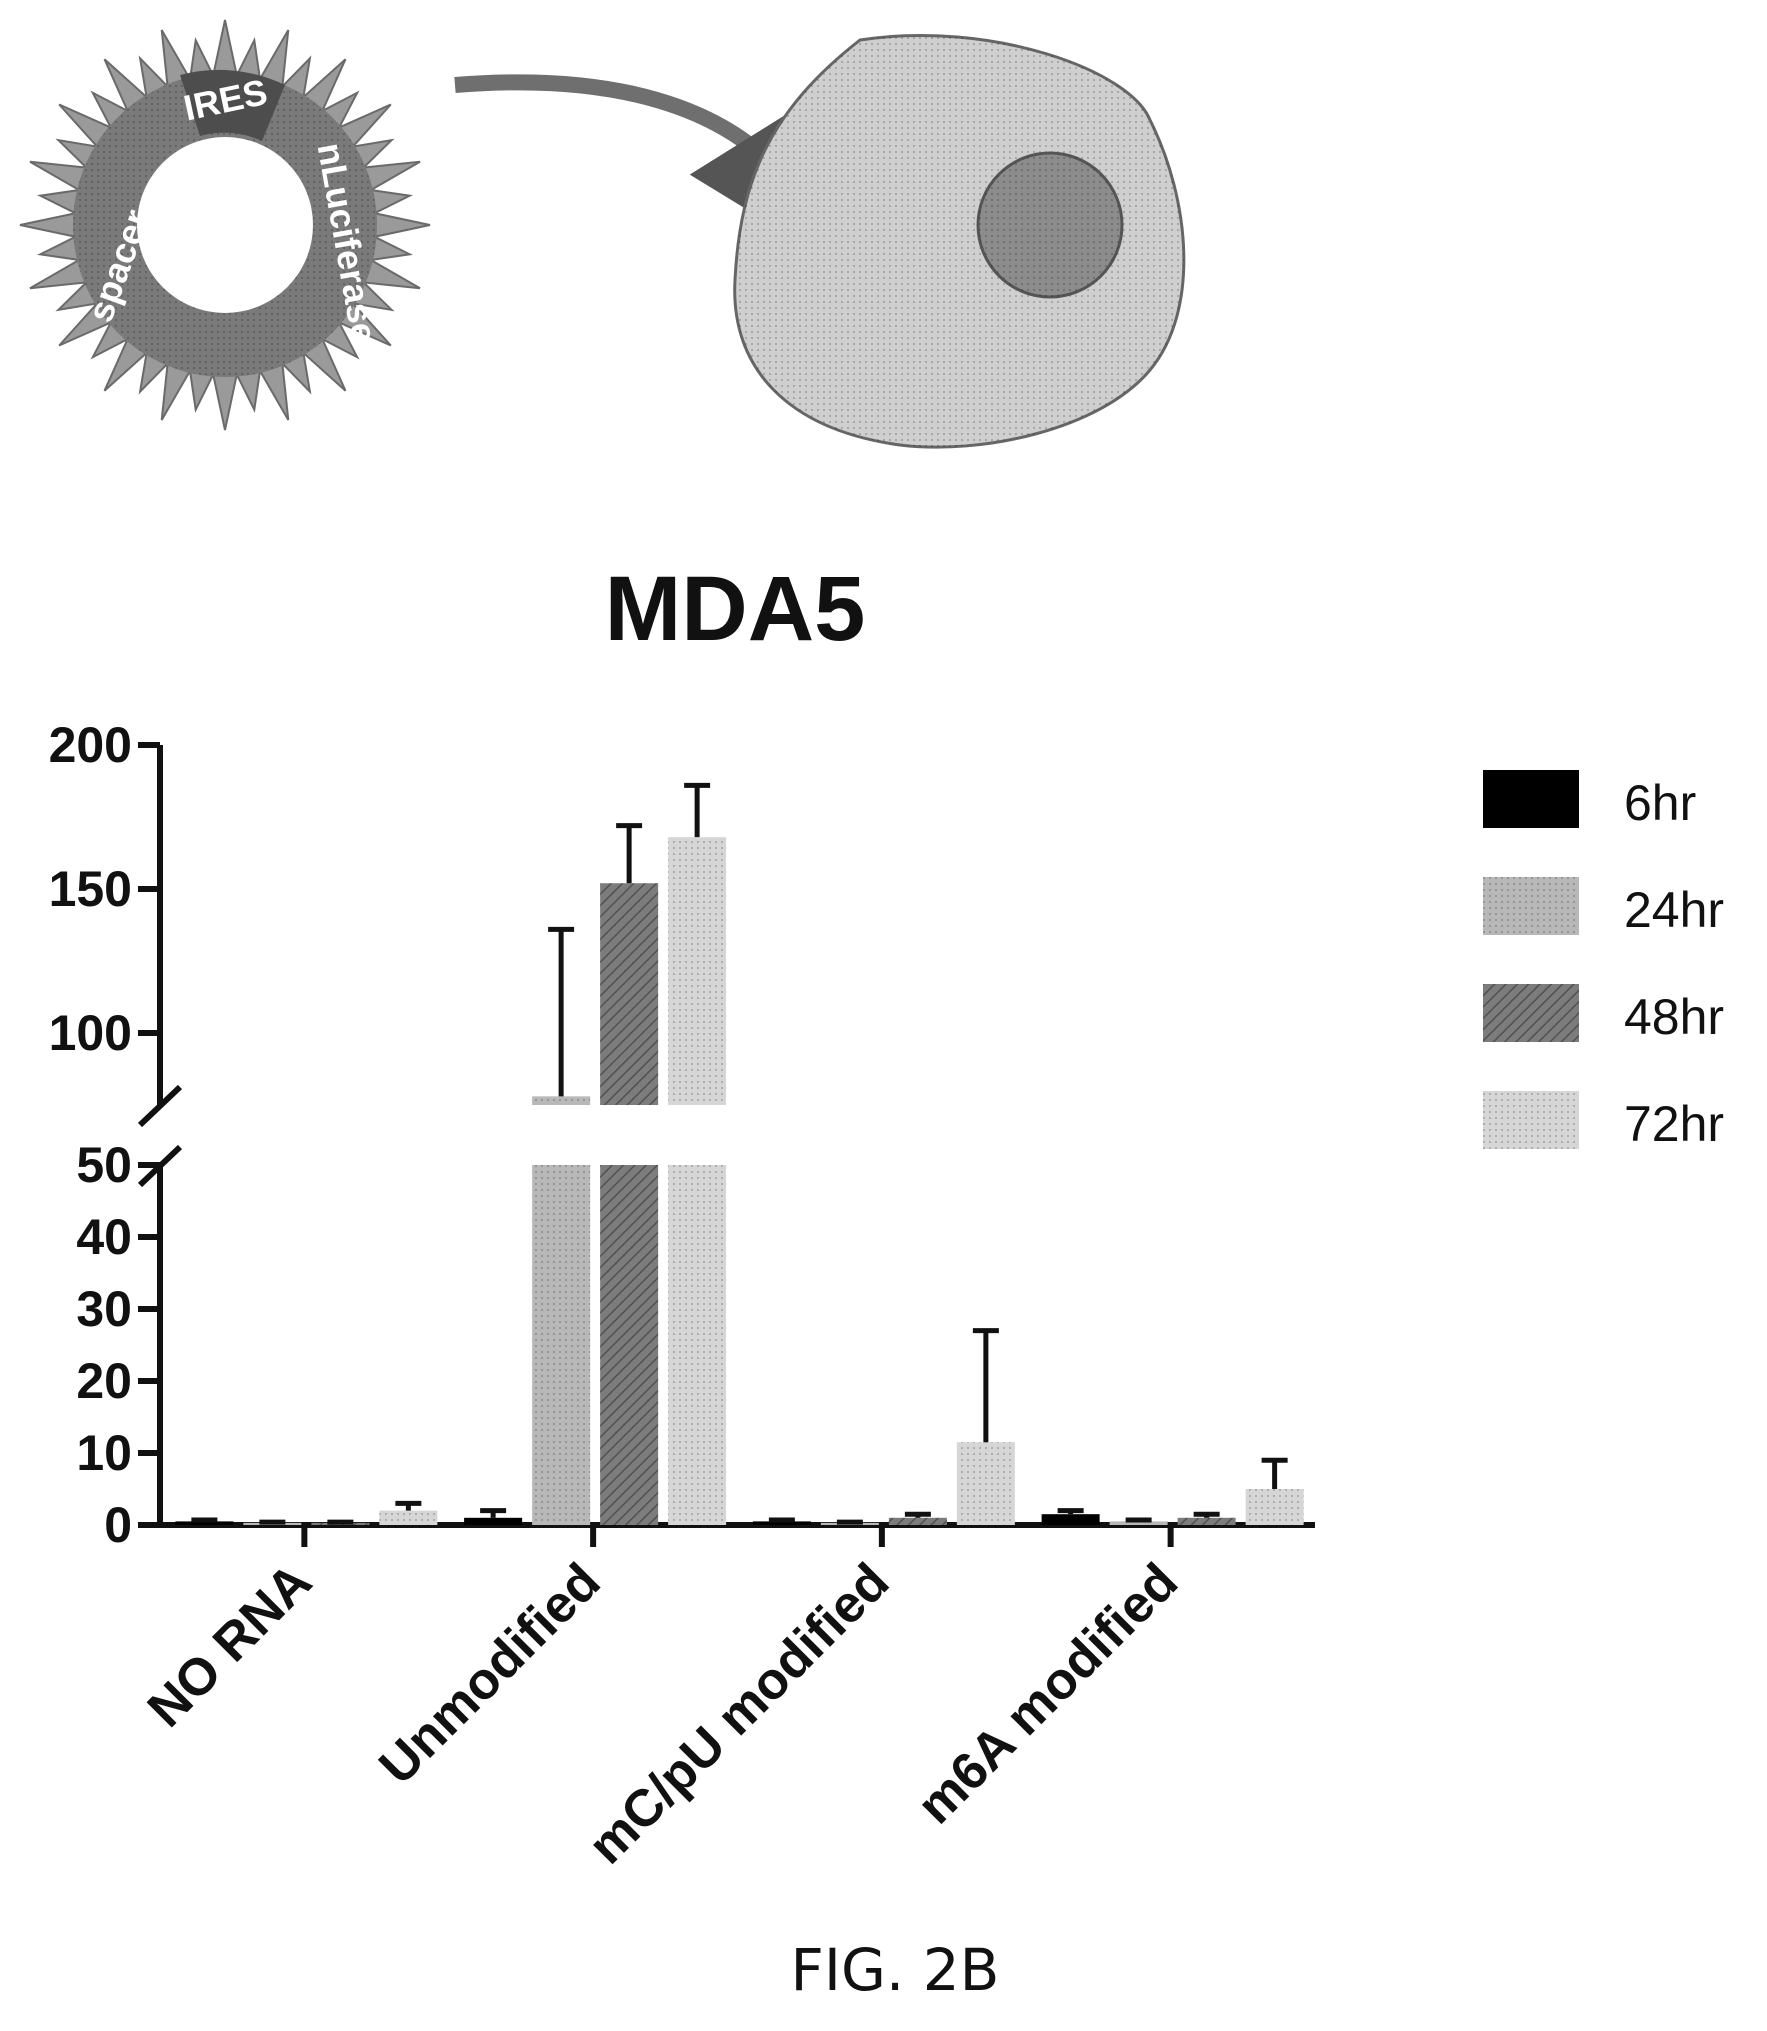 This screenshot has width=1767, height=2031. What do you see at coordinates (104, 1453) in the screenshot?
I see `y-tick-label: 10` at bounding box center [104, 1453].